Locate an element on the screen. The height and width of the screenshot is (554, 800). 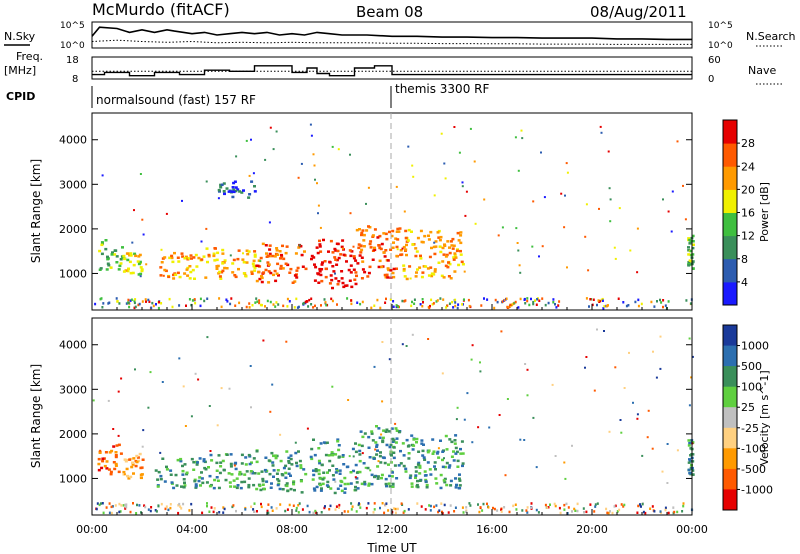
nave-right-tick-top: 60 is located at coordinates (714, 60).